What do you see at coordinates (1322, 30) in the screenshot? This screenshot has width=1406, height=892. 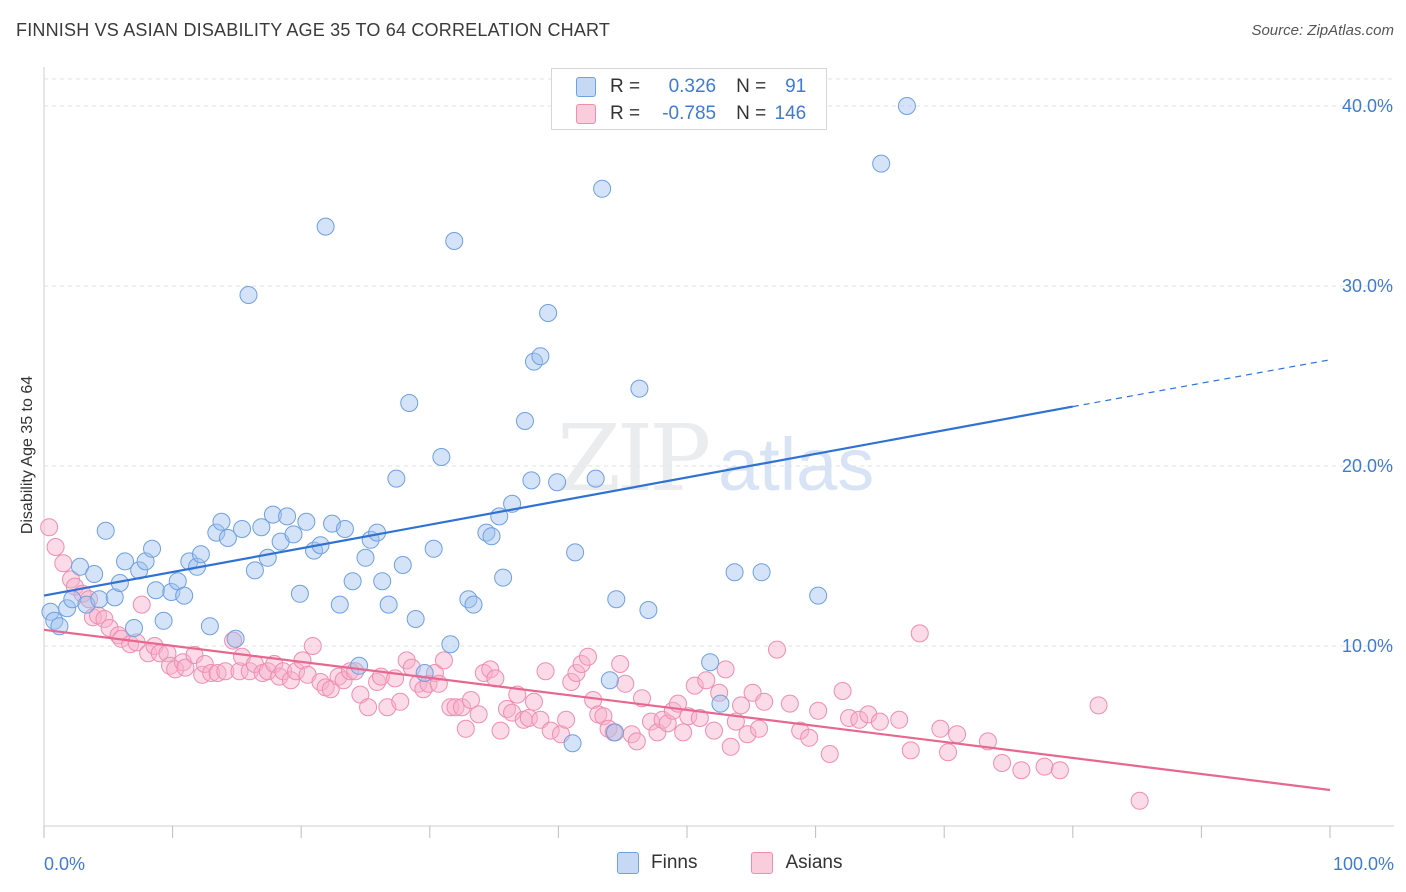 I see `source-label: Source: ZipAtlas.com` at bounding box center [1322, 30].